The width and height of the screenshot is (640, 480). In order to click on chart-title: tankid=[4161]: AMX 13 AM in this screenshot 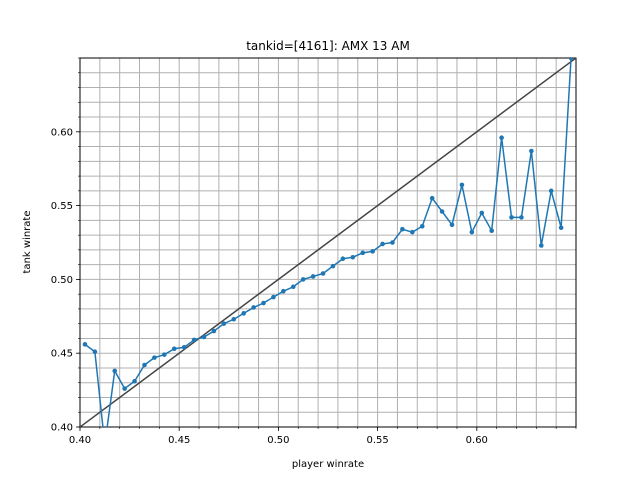, I will do `click(328, 46)`.